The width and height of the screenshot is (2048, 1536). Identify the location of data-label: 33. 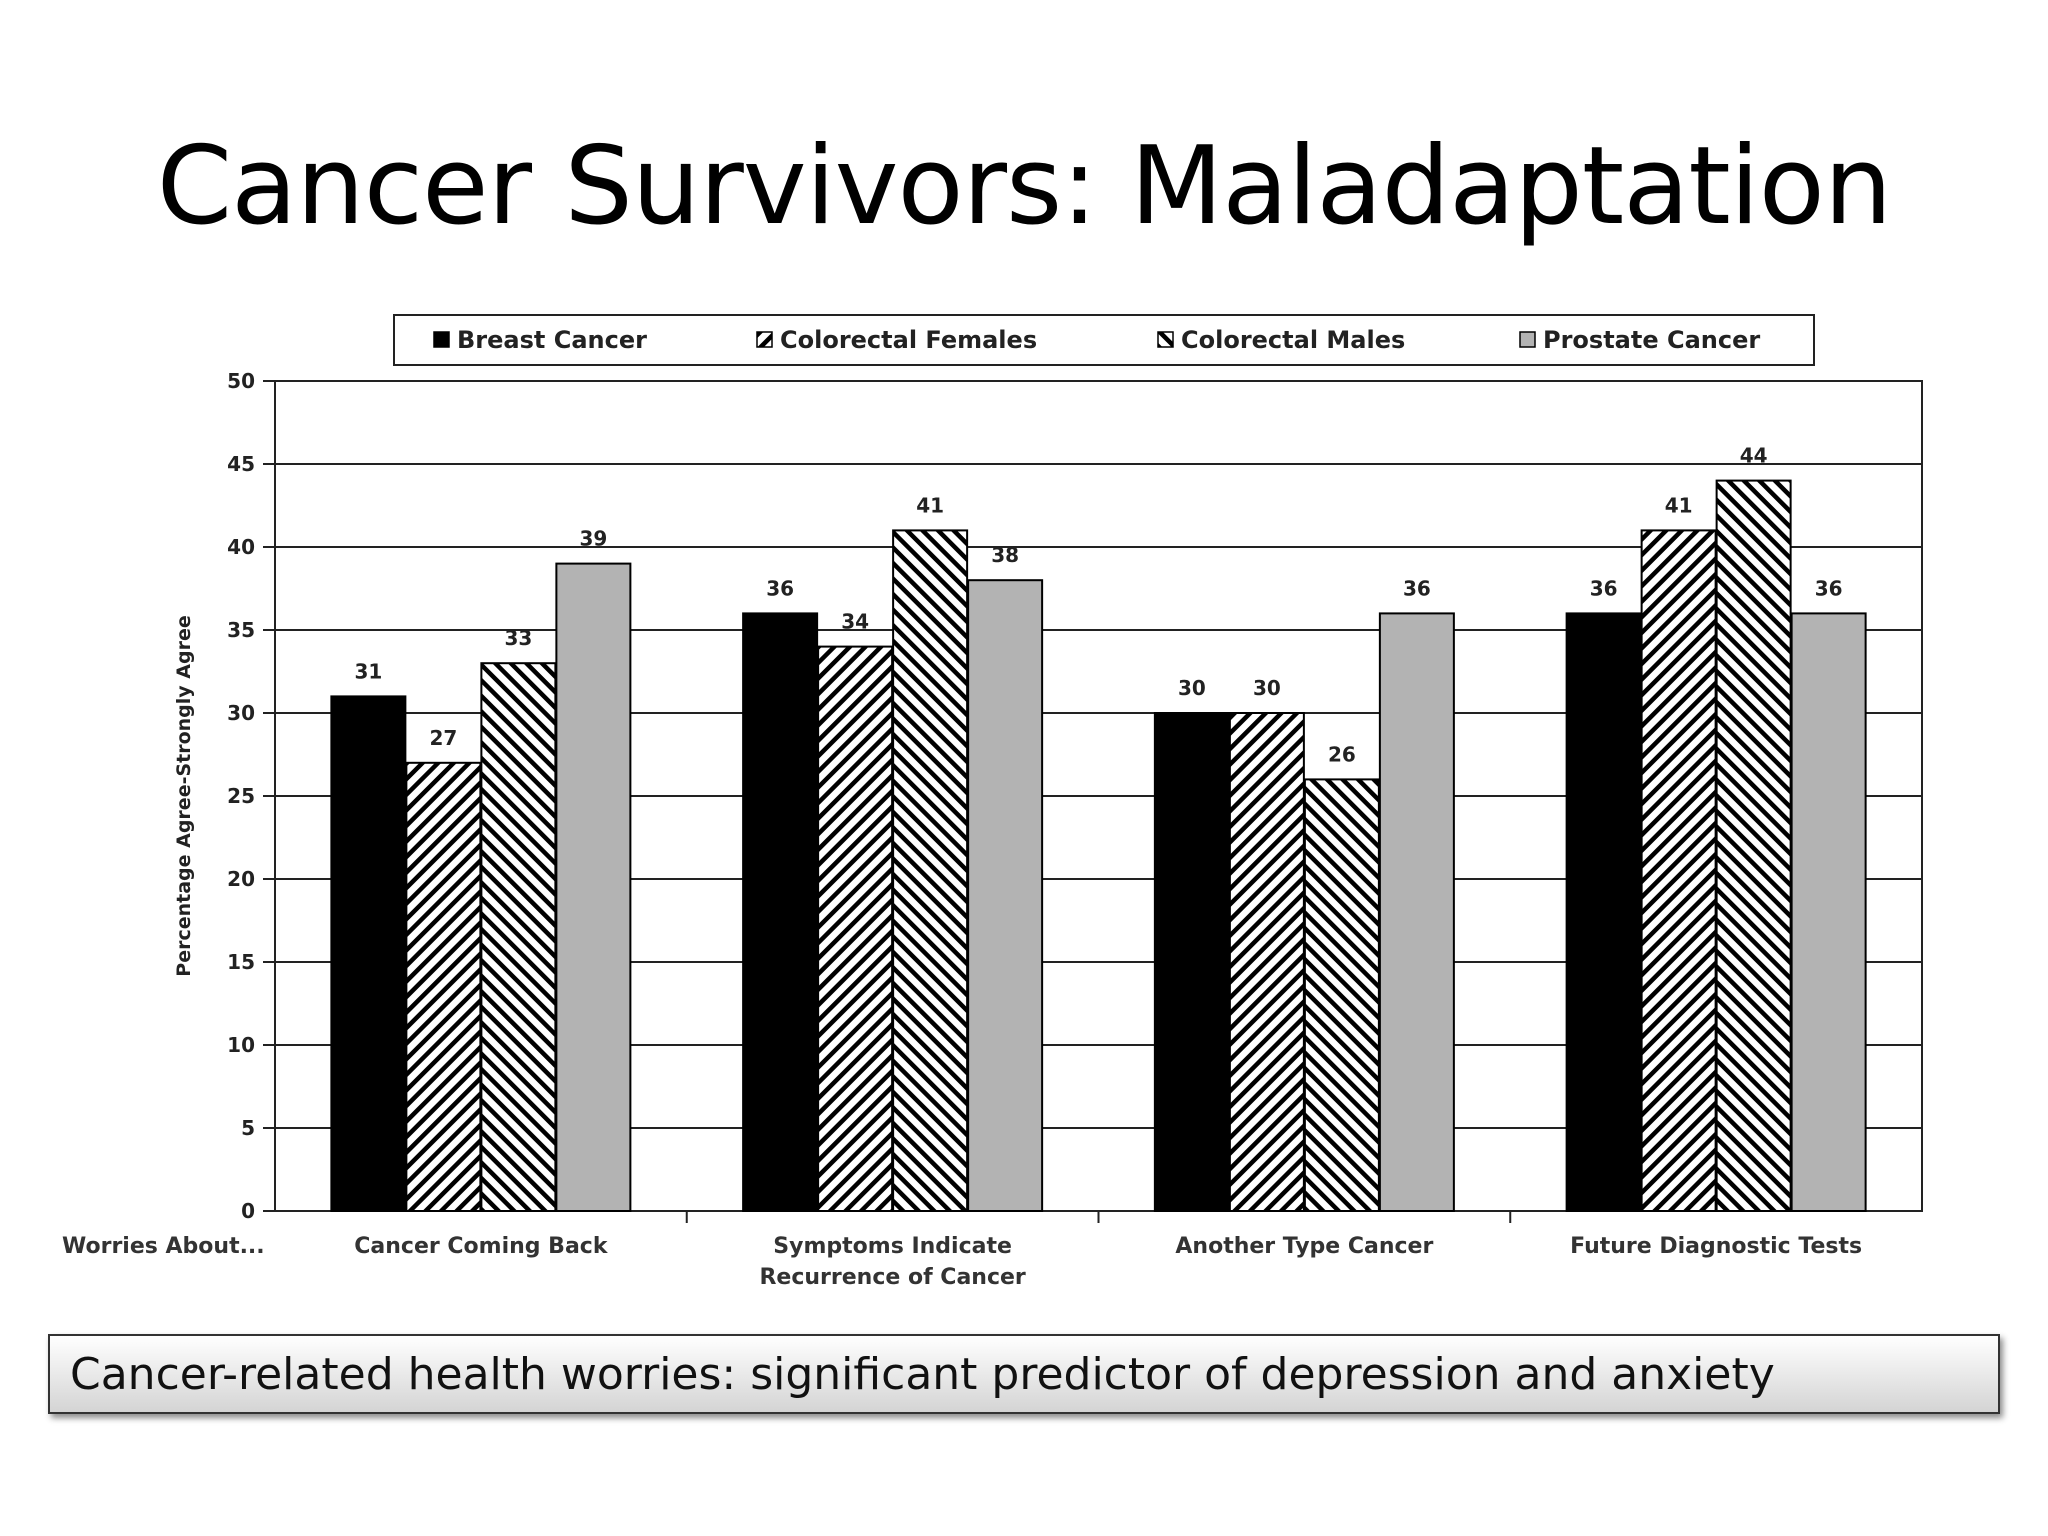
(518, 638).